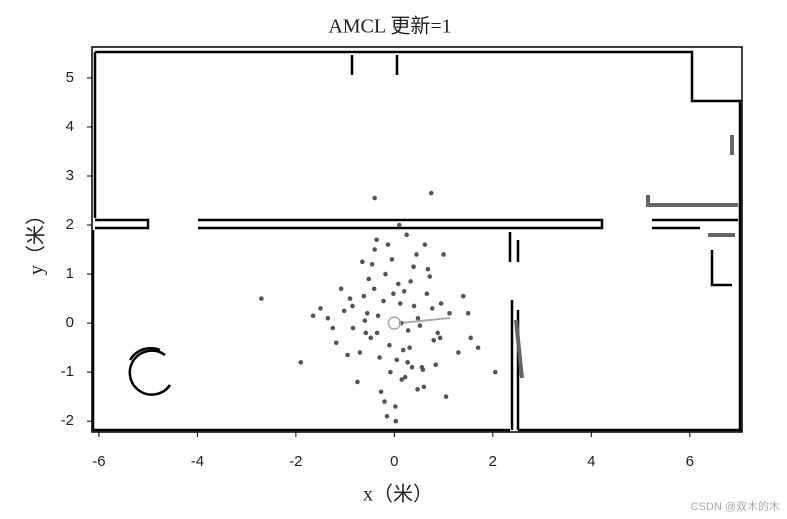  What do you see at coordinates (36, 240) in the screenshot?
I see `y-axis-label: y（米）` at bounding box center [36, 240].